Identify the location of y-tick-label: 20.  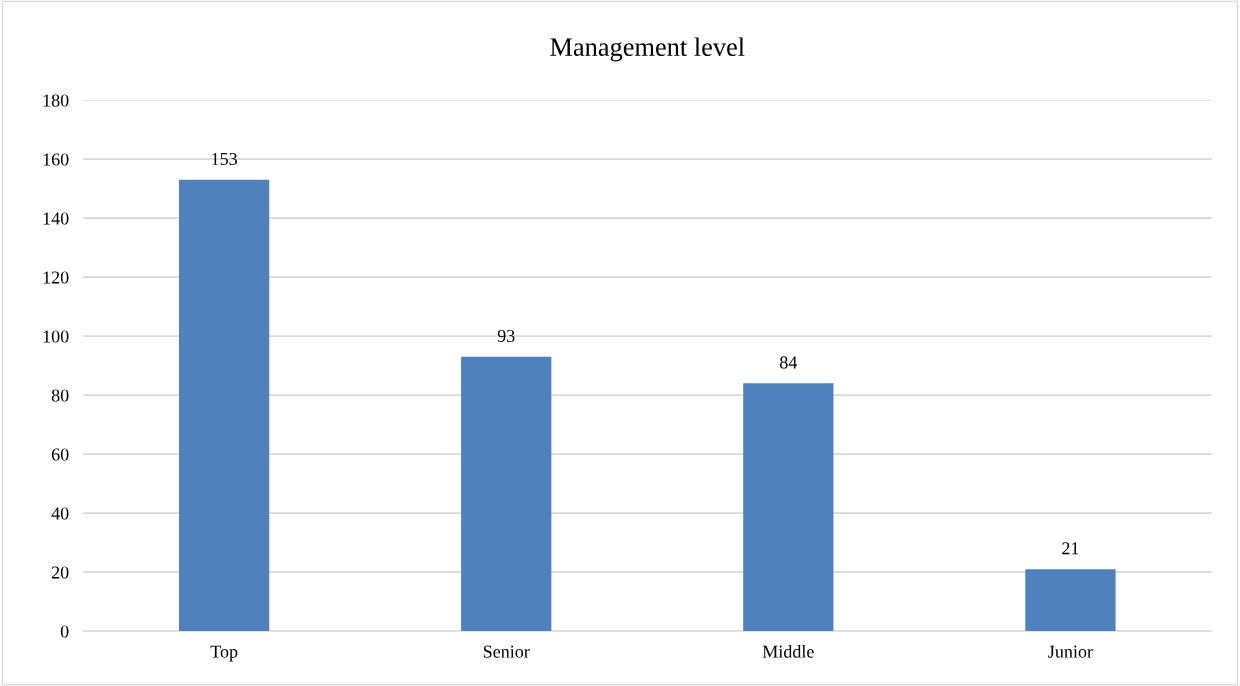
(60, 572).